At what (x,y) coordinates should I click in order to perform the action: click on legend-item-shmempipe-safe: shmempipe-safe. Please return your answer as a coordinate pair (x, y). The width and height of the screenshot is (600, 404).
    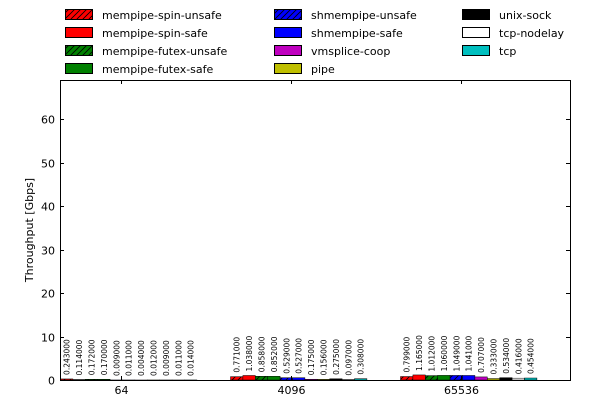
    Looking at the image, I should click on (339, 33).